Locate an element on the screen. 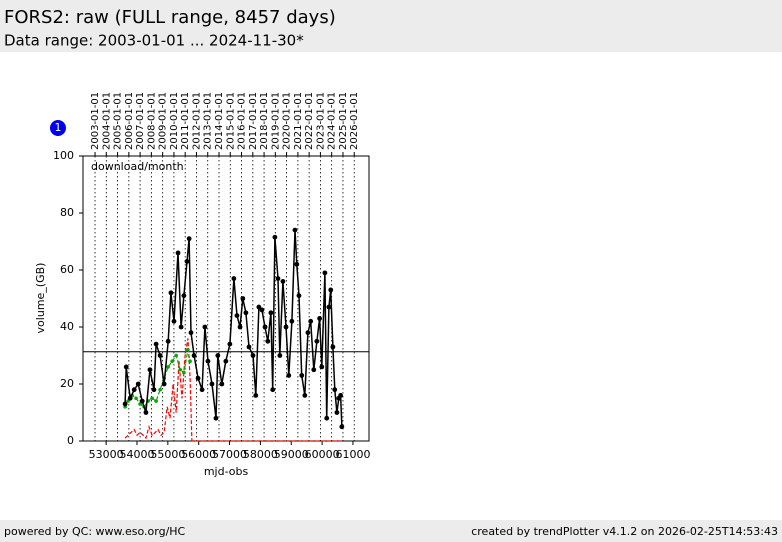  top-tick-label: 2024-01-01 is located at coordinates (332, 121).